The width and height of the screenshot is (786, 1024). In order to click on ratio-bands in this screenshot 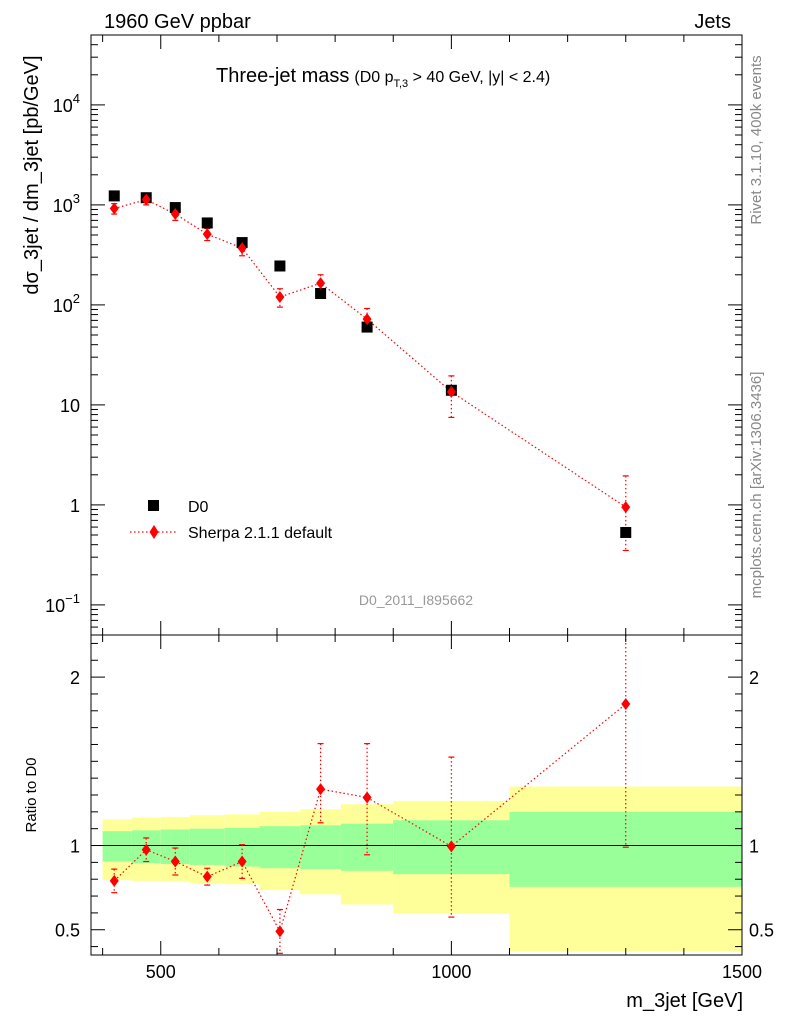, I will do `click(422, 869)`.